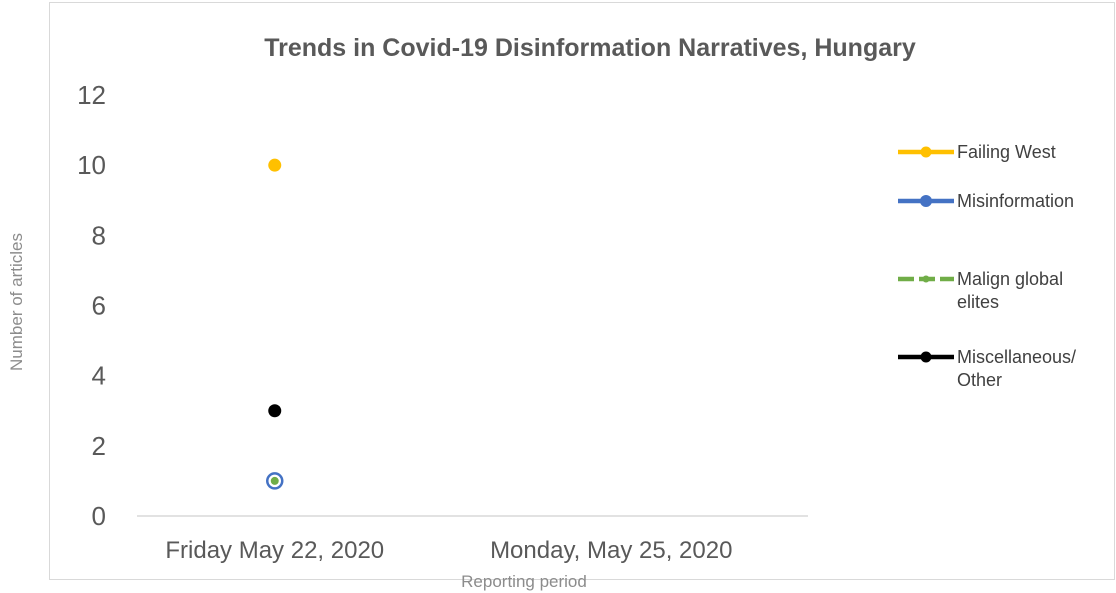  I want to click on legend-item: Miscellaneous/Other, so click(987, 368).